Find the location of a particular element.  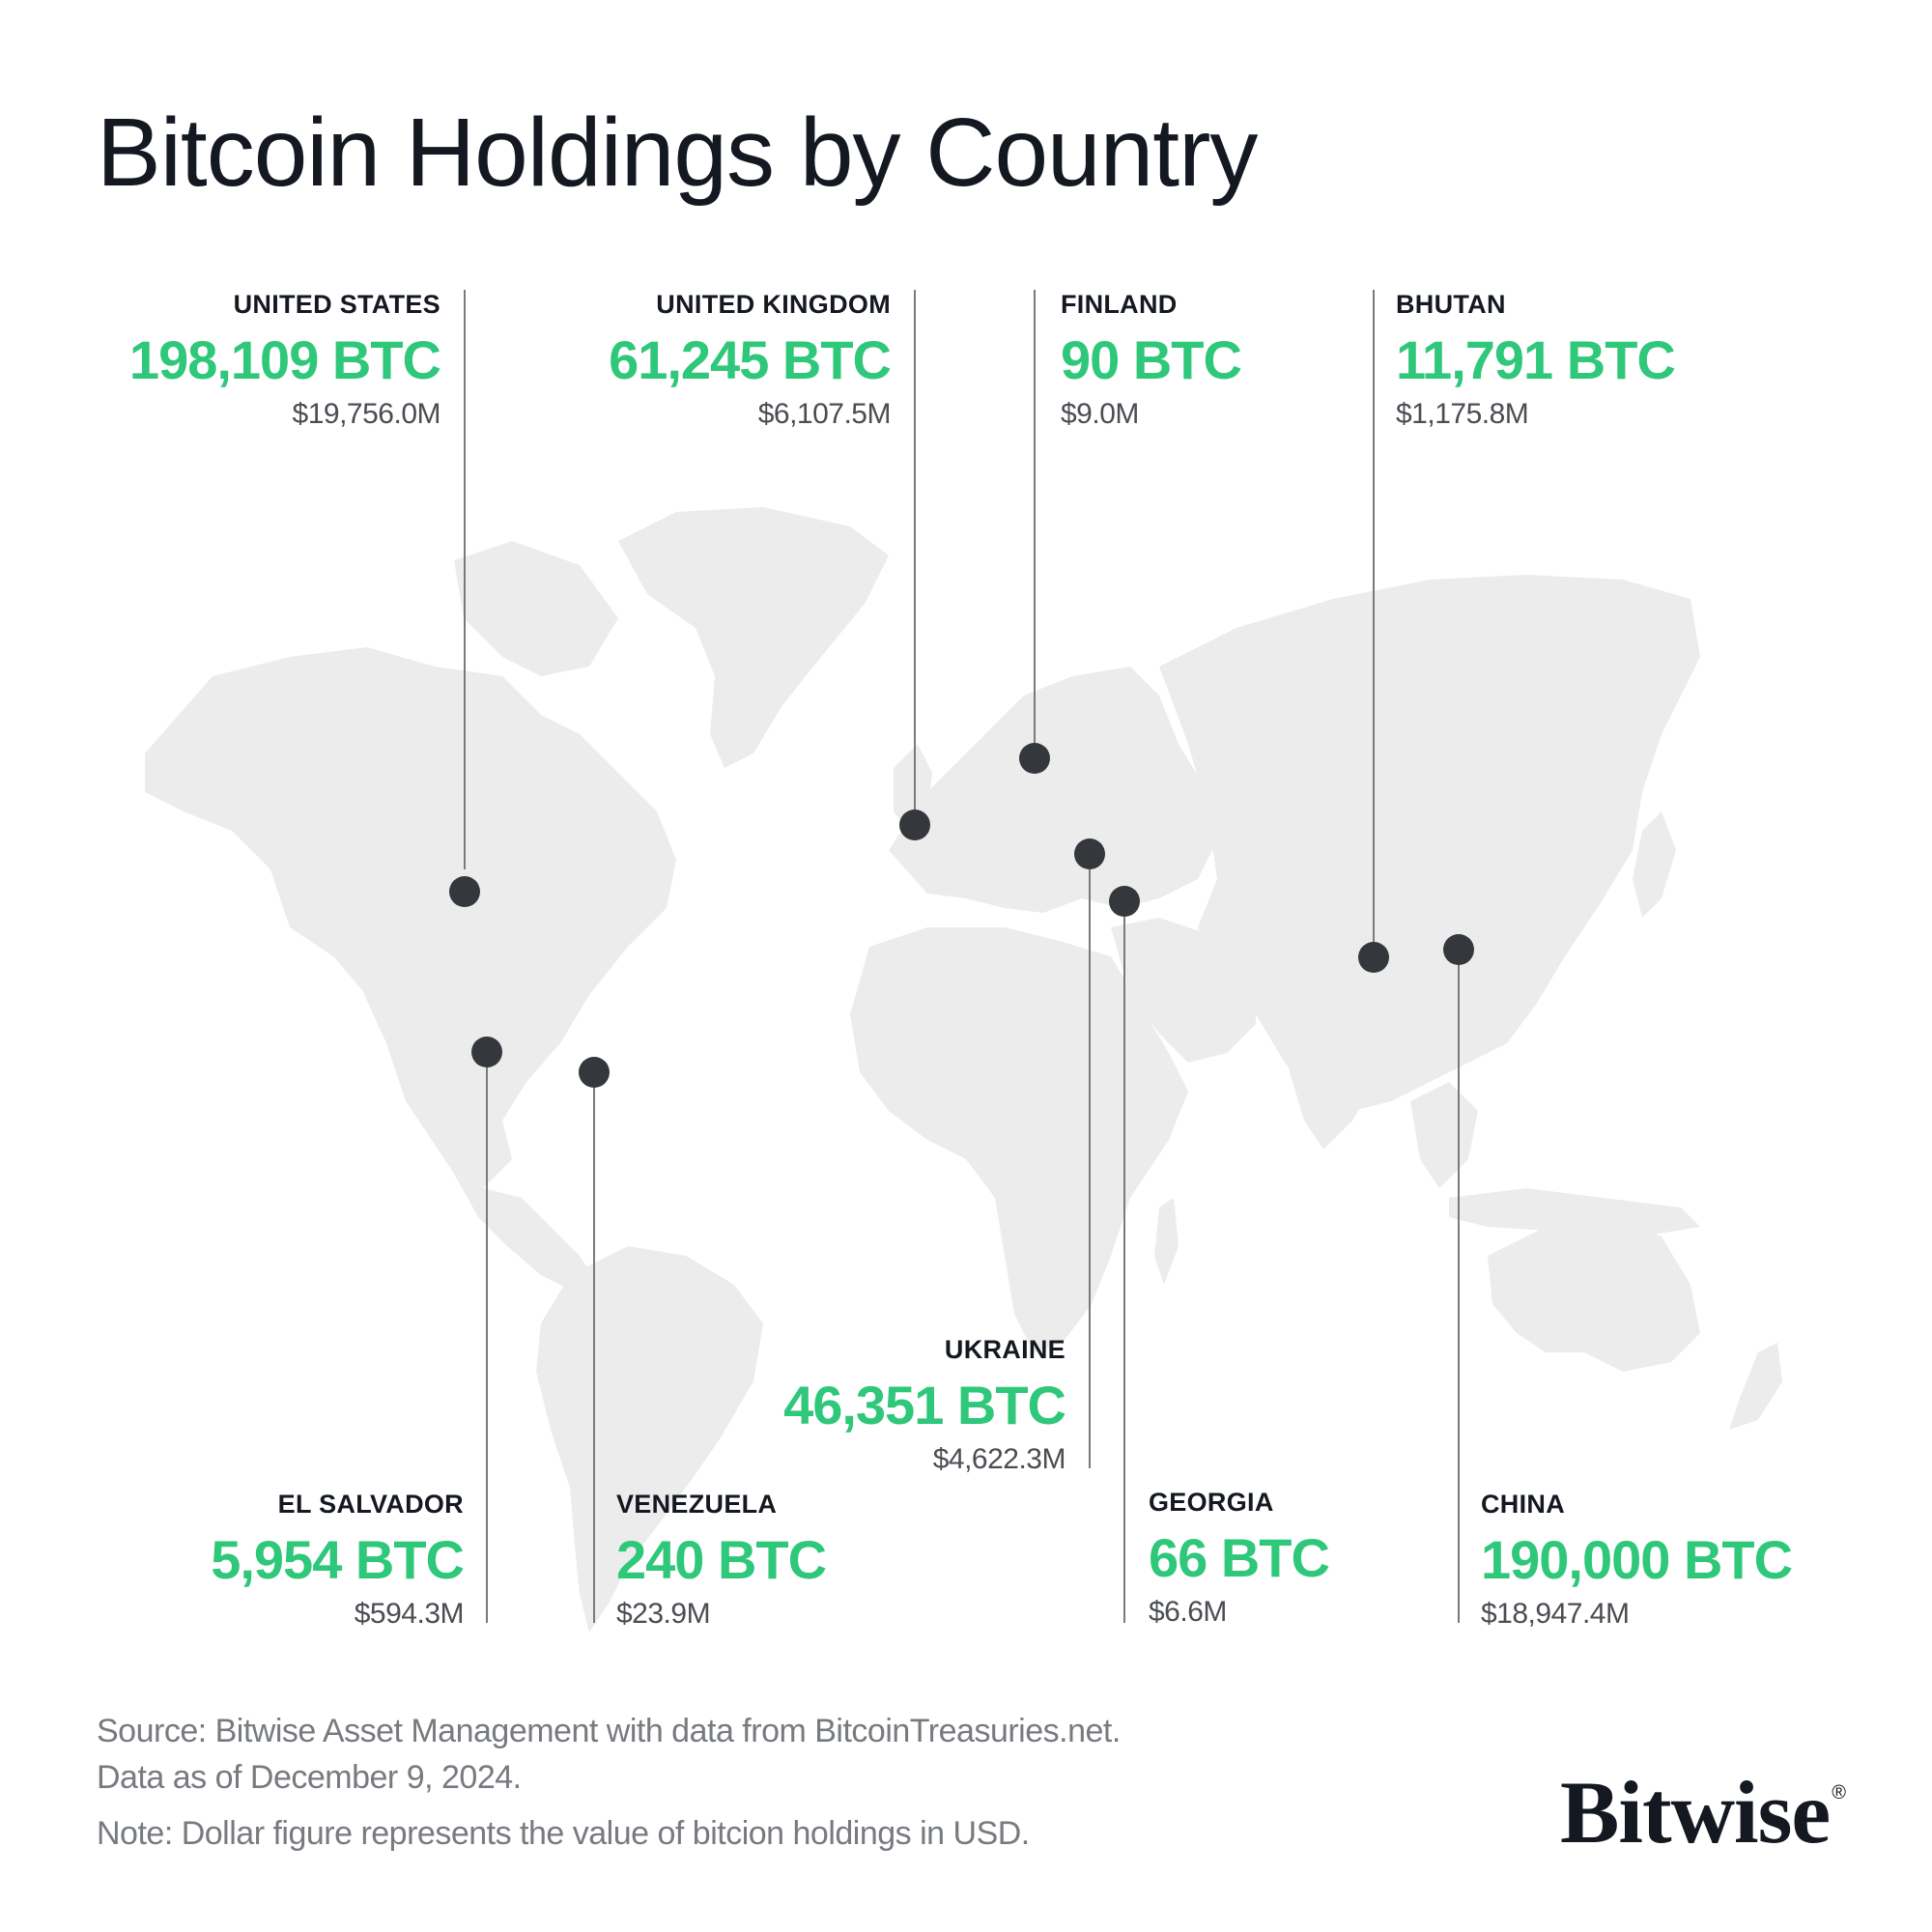

usd-value: $23.9M is located at coordinates (663, 1614).